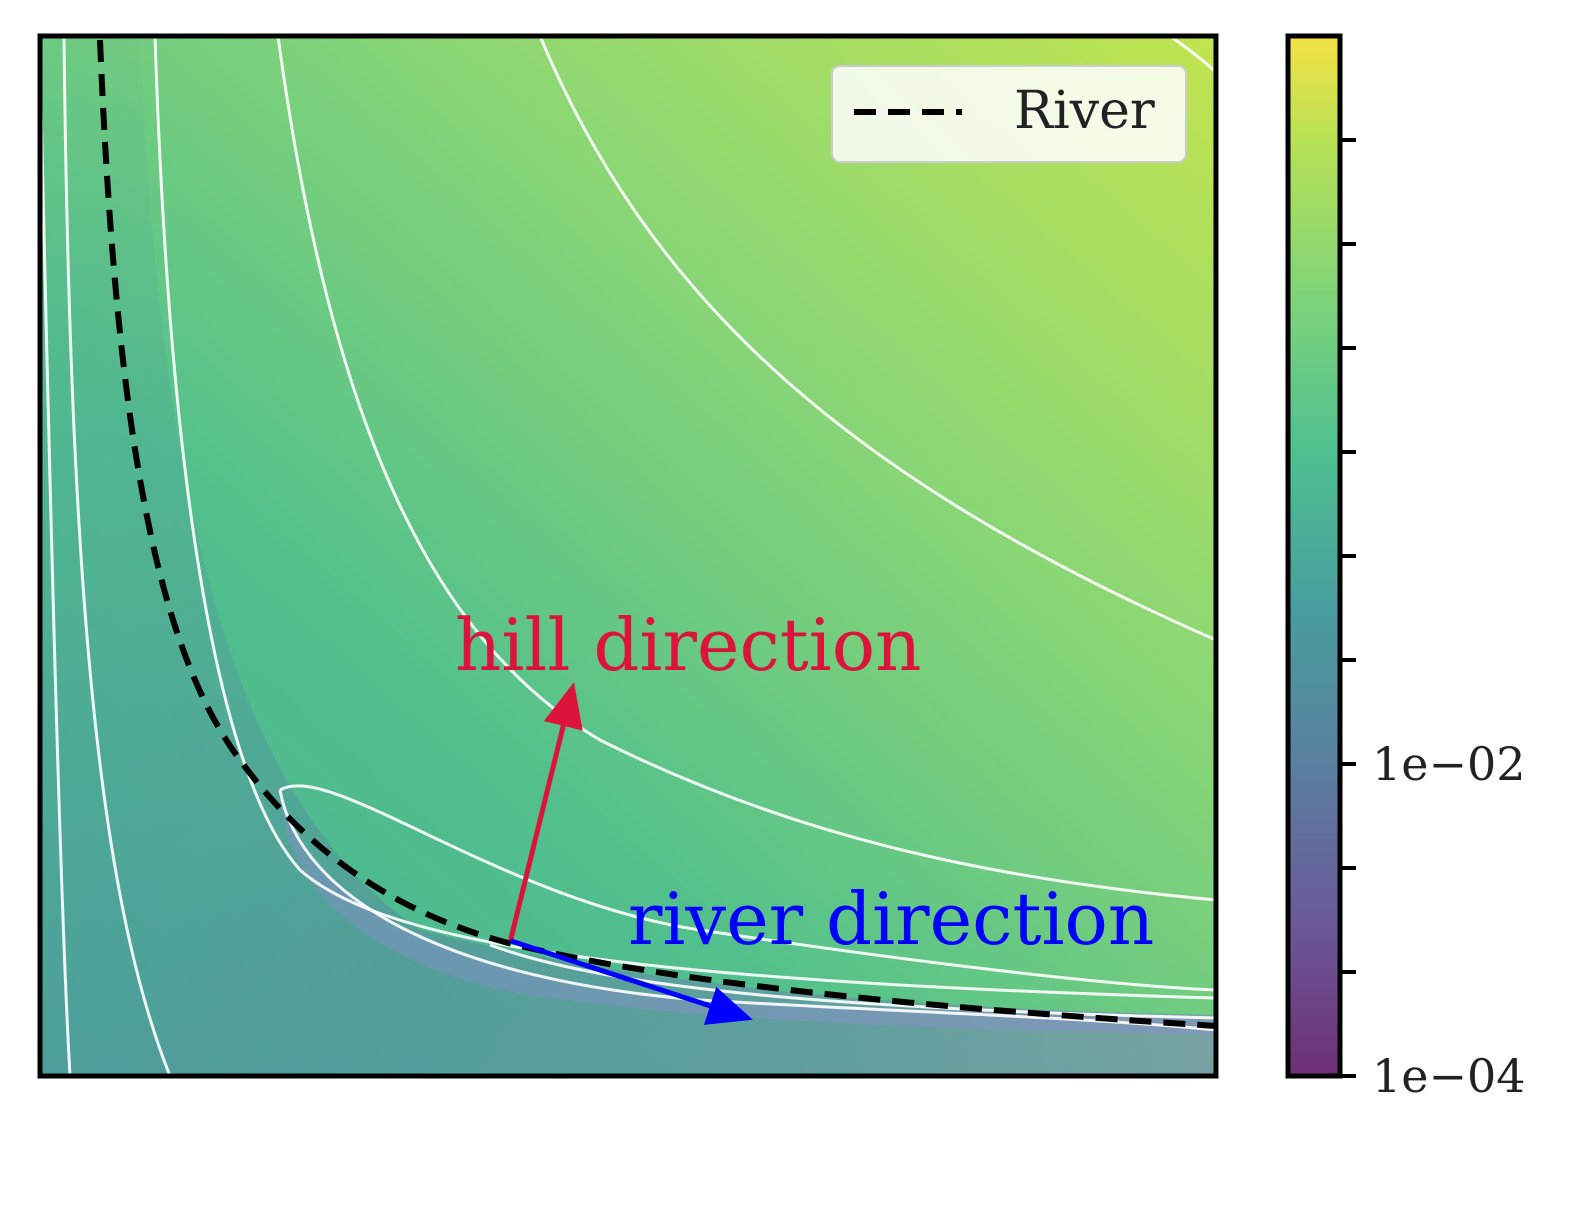  I want to click on colorbar-tick-label: 1e−04, so click(1449, 1076).